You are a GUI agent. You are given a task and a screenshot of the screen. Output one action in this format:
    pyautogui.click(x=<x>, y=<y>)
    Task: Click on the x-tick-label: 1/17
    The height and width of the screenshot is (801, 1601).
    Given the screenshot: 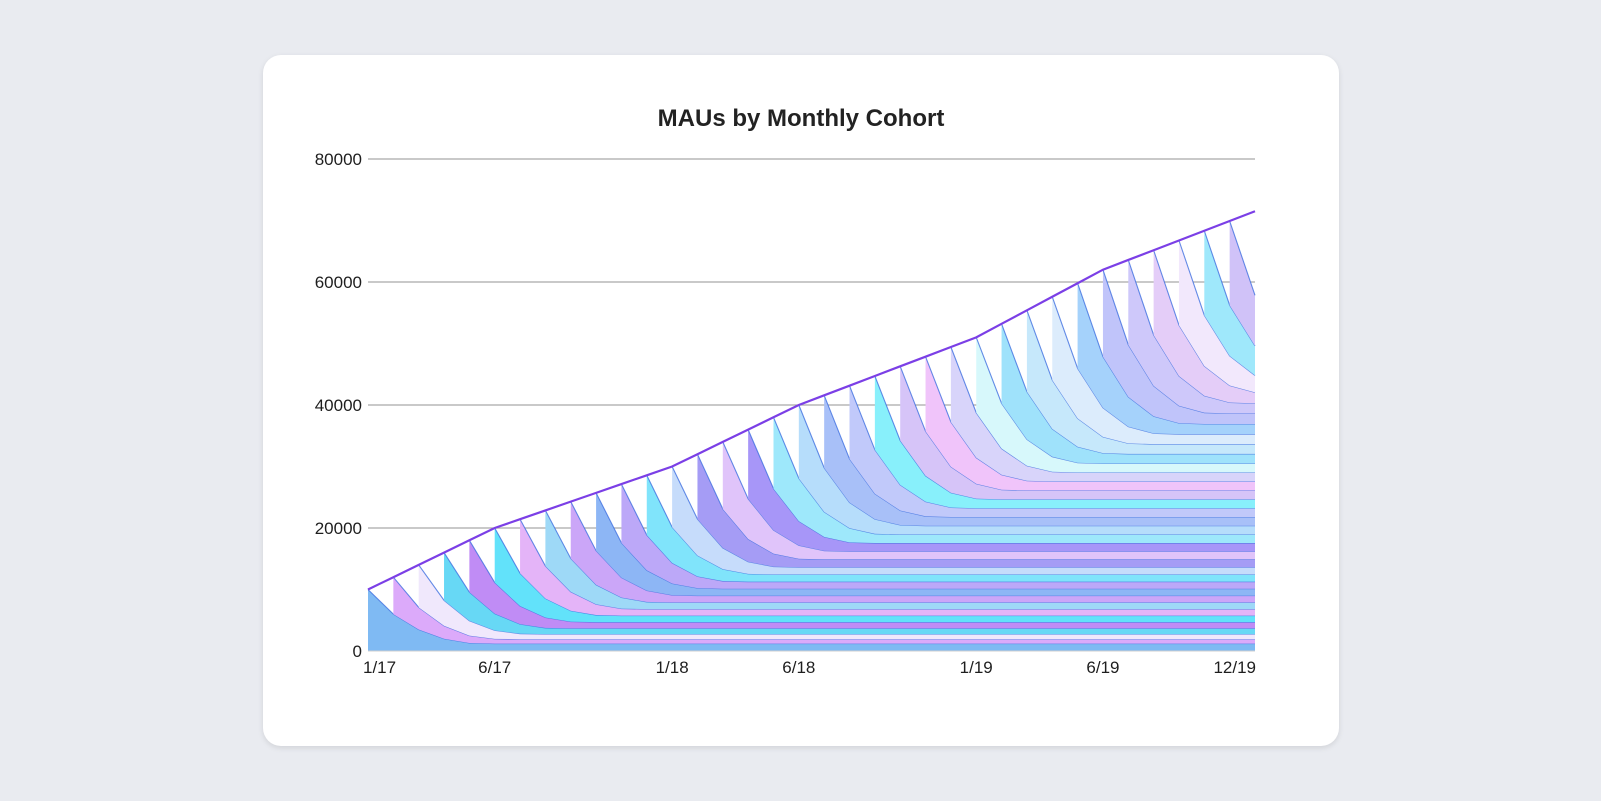 What is the action you would take?
    pyautogui.click(x=379, y=667)
    